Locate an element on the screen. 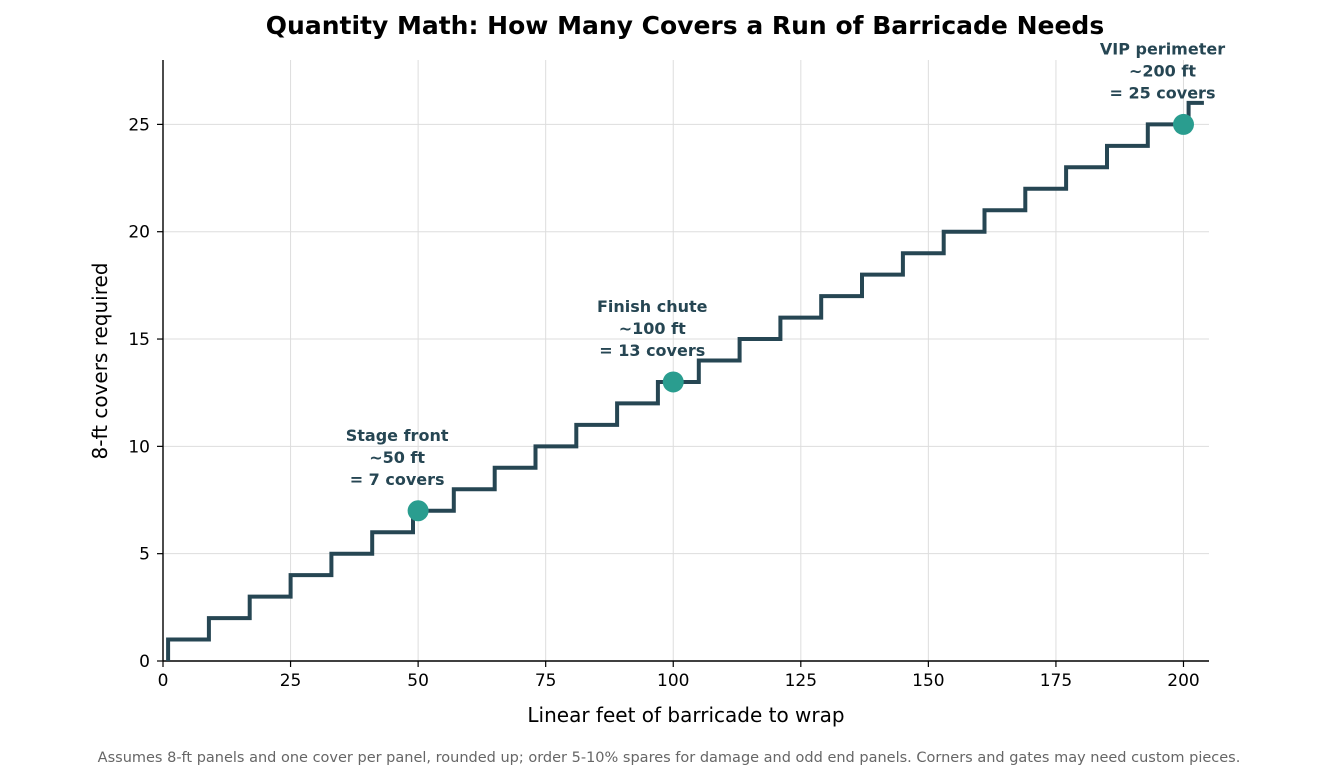 Image resolution: width=1338 pixels, height=781 pixels. annotation-2-line-1: Finish chute is located at coordinates (652, 306).